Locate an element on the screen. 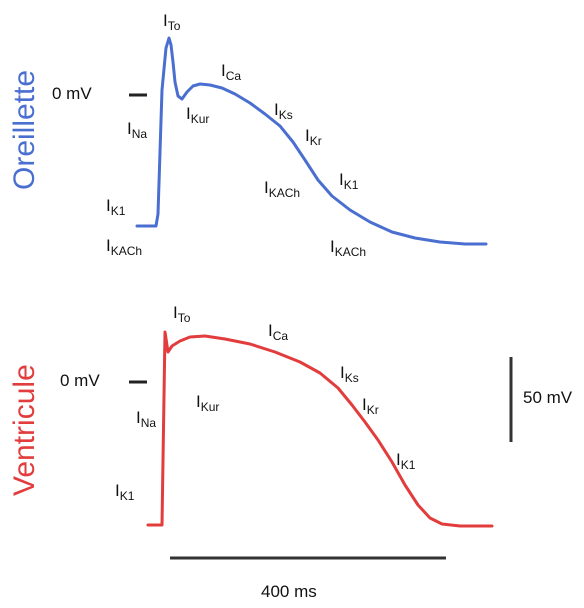 This screenshot has height=608, width=584. atrium-current-ica: ICa is located at coordinates (231, 72).